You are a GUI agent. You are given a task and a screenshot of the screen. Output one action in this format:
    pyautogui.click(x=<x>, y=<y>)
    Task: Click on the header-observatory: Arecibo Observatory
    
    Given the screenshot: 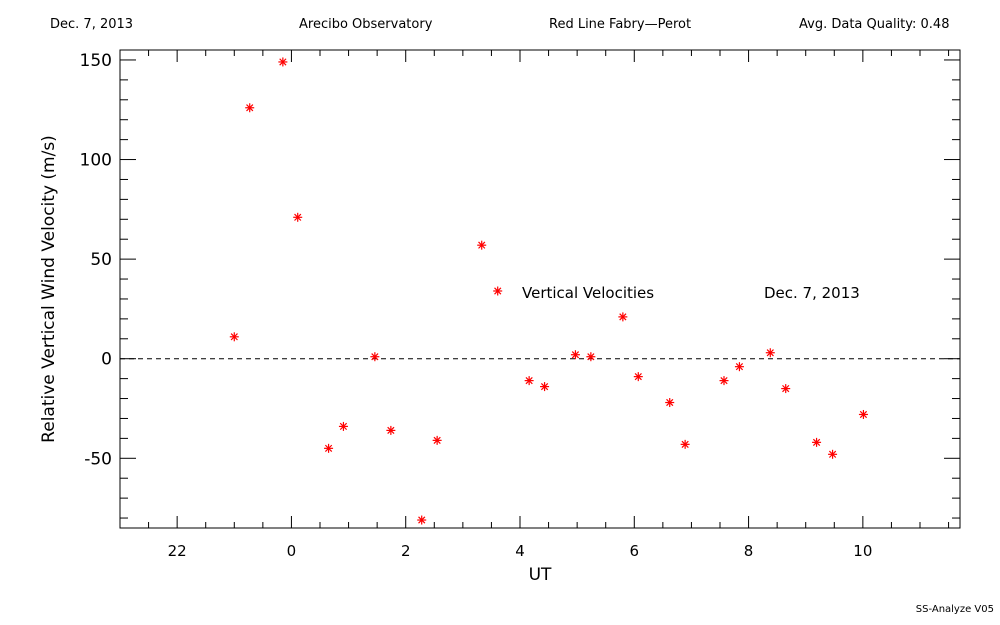 What is the action you would take?
    pyautogui.click(x=366, y=24)
    